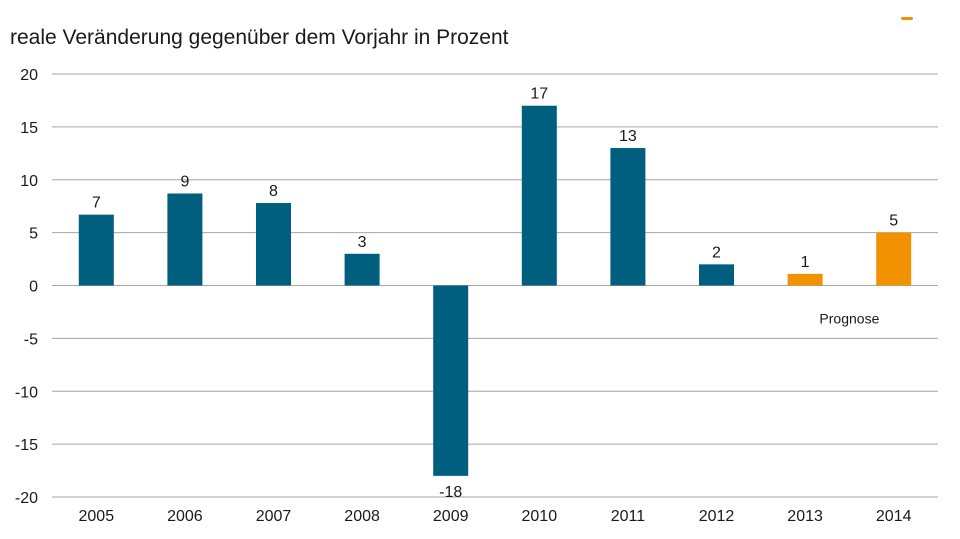 The width and height of the screenshot is (960, 539). I want to click on bar-2007, so click(273, 244).